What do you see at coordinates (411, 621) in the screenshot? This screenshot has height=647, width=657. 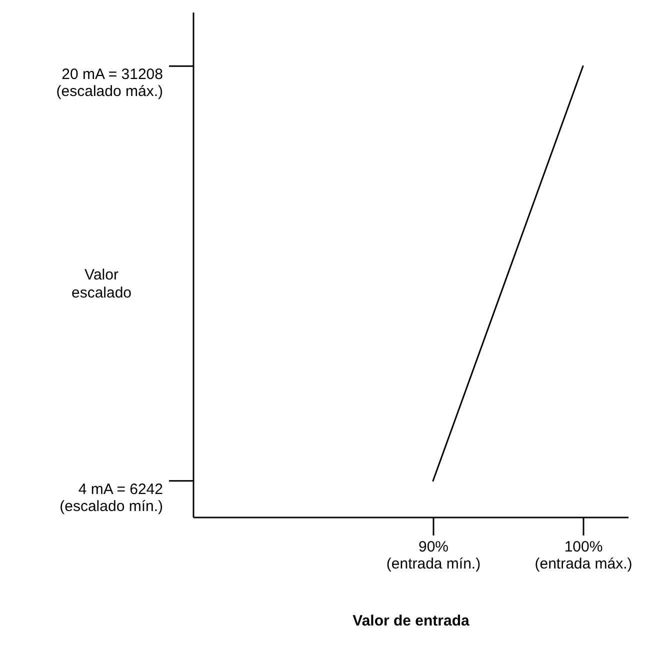 I see `x-axis-title: Valor de entrada` at bounding box center [411, 621].